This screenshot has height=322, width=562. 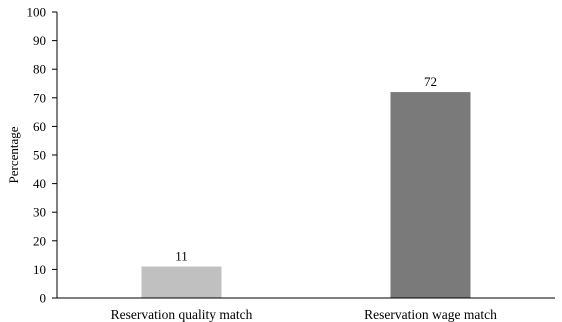 What do you see at coordinates (39, 212) in the screenshot?
I see `y-tick-label: 30` at bounding box center [39, 212].